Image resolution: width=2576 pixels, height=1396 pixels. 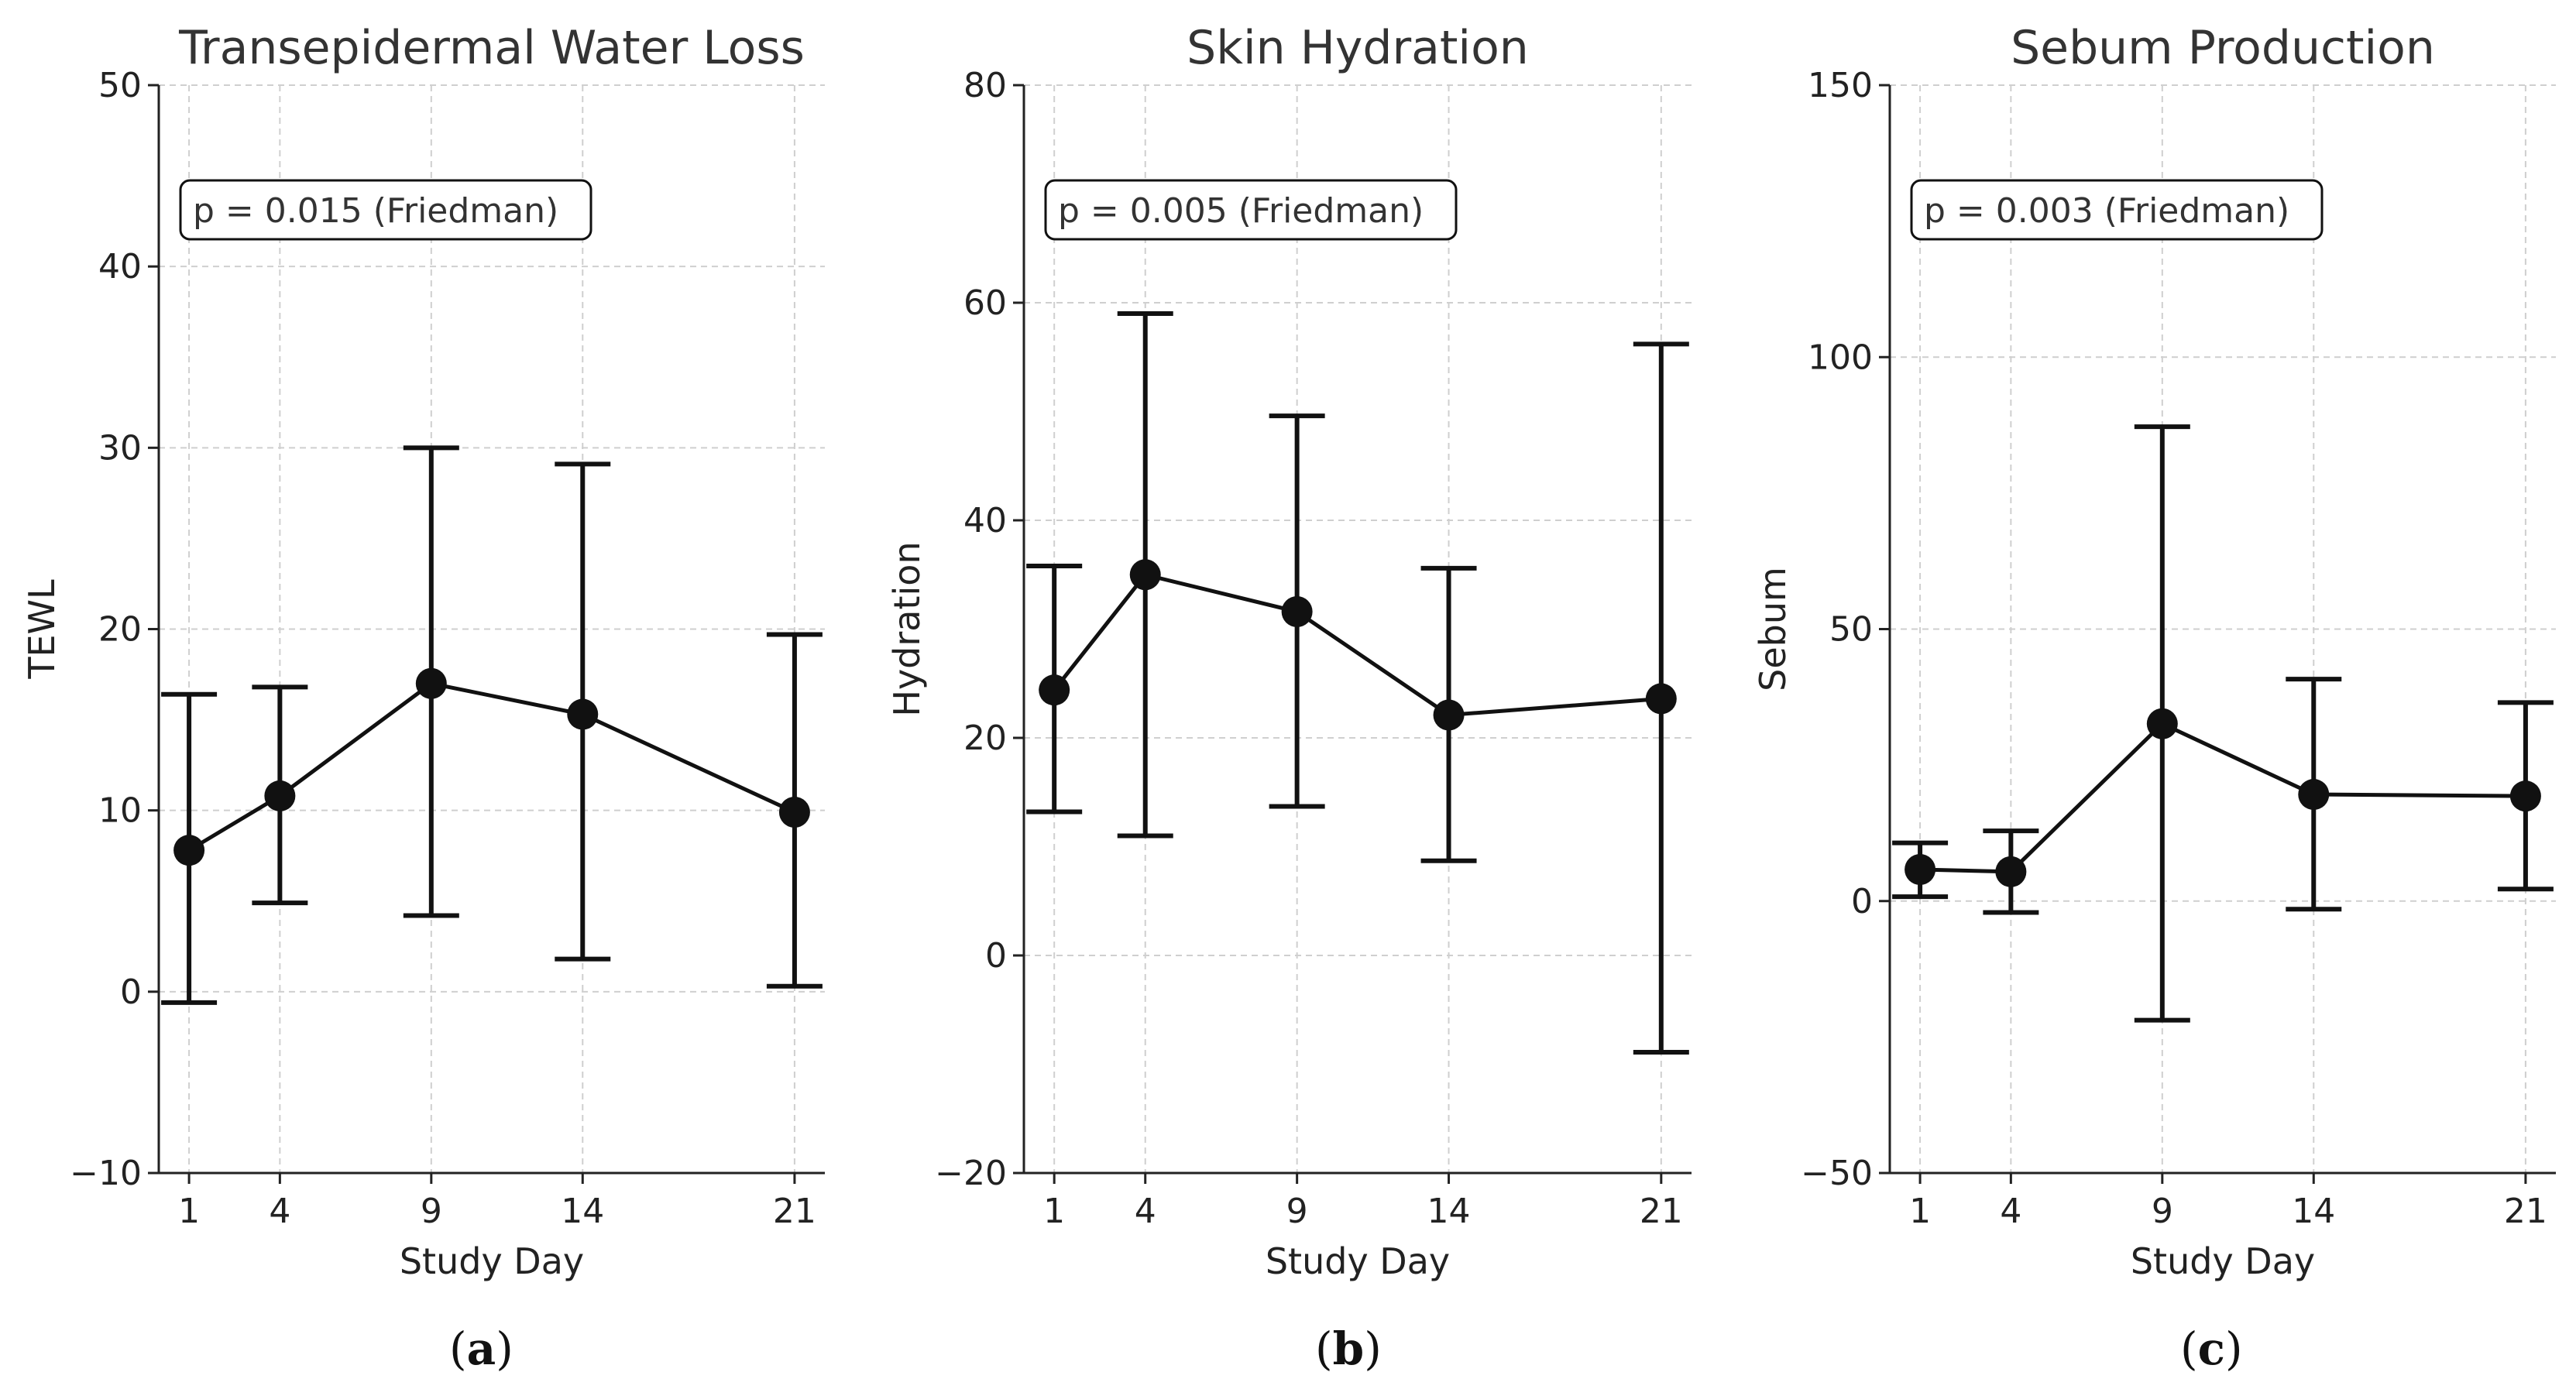 I want to click on y-tick-label: 100, so click(x=1840, y=357).